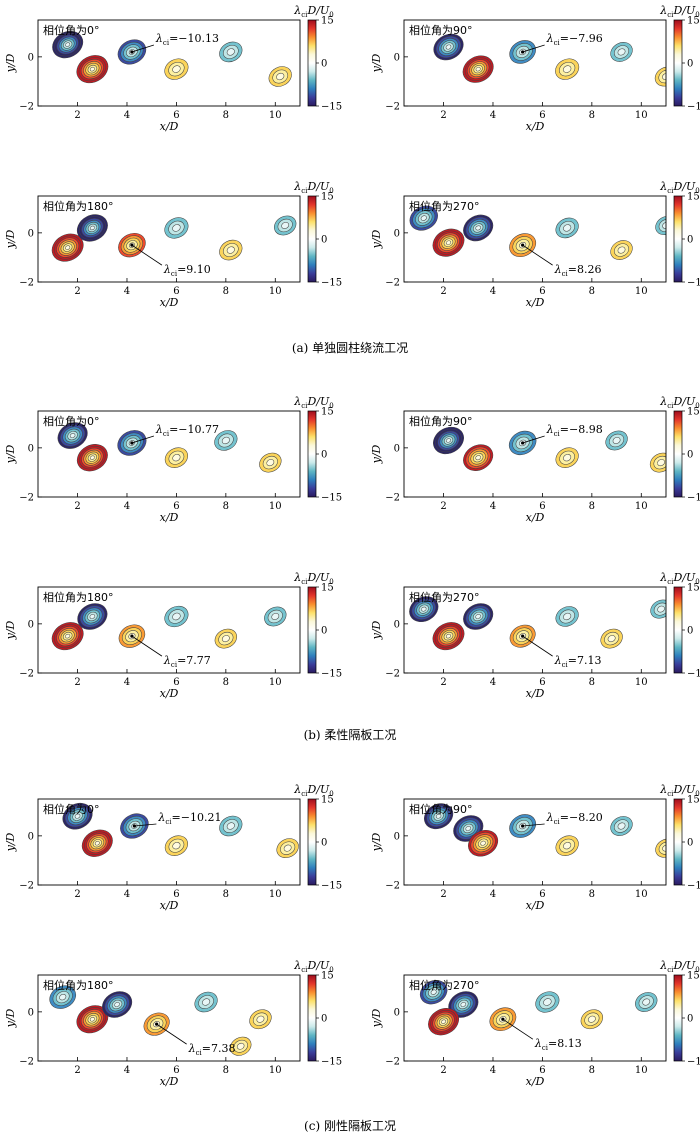  Describe the element at coordinates (189, 818) in the screenshot. I see `annotation-label: λci=−10.21` at that location.